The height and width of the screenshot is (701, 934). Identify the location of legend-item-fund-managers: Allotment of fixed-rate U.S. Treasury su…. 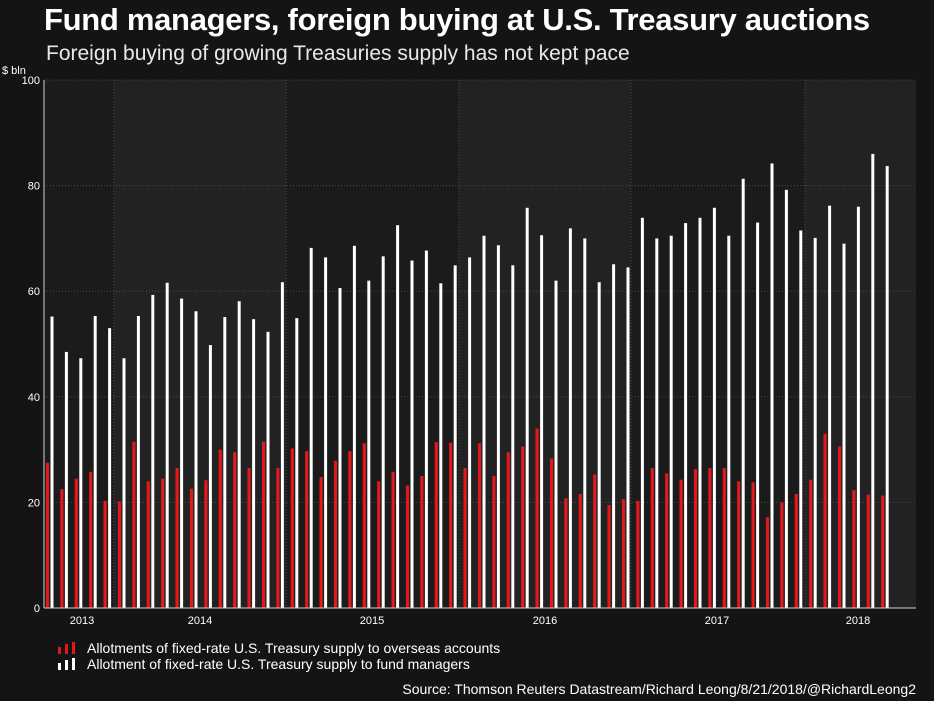
(264, 664).